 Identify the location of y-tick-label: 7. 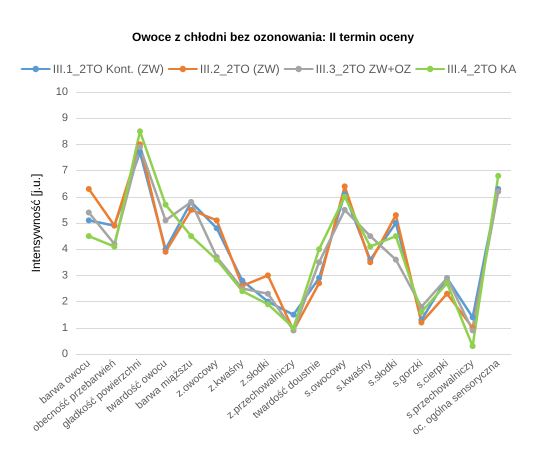
(65, 170).